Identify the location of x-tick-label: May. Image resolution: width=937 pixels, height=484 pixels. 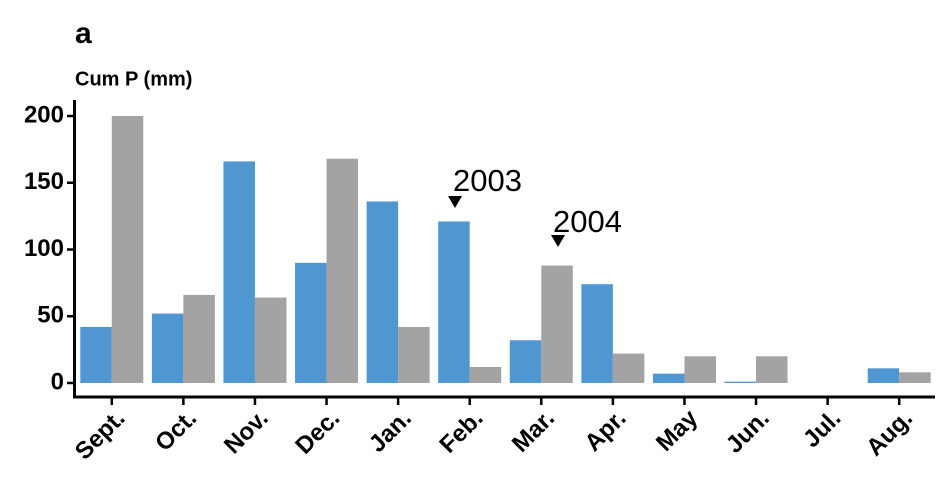
(677, 430).